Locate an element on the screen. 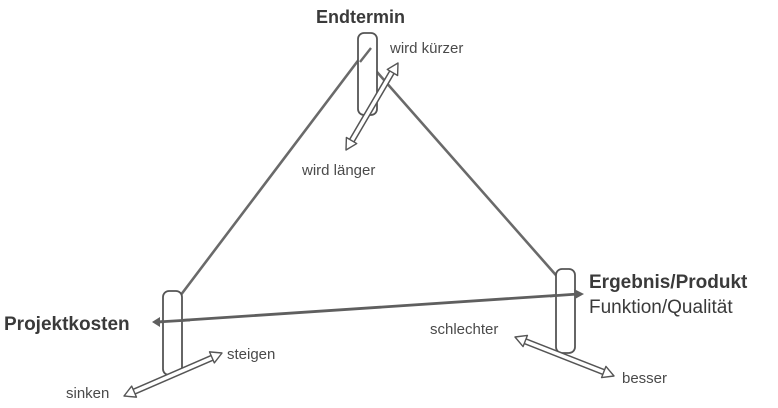 This screenshot has height=408, width=778. label-wird-kuerzer: wird kürzer is located at coordinates (427, 48).